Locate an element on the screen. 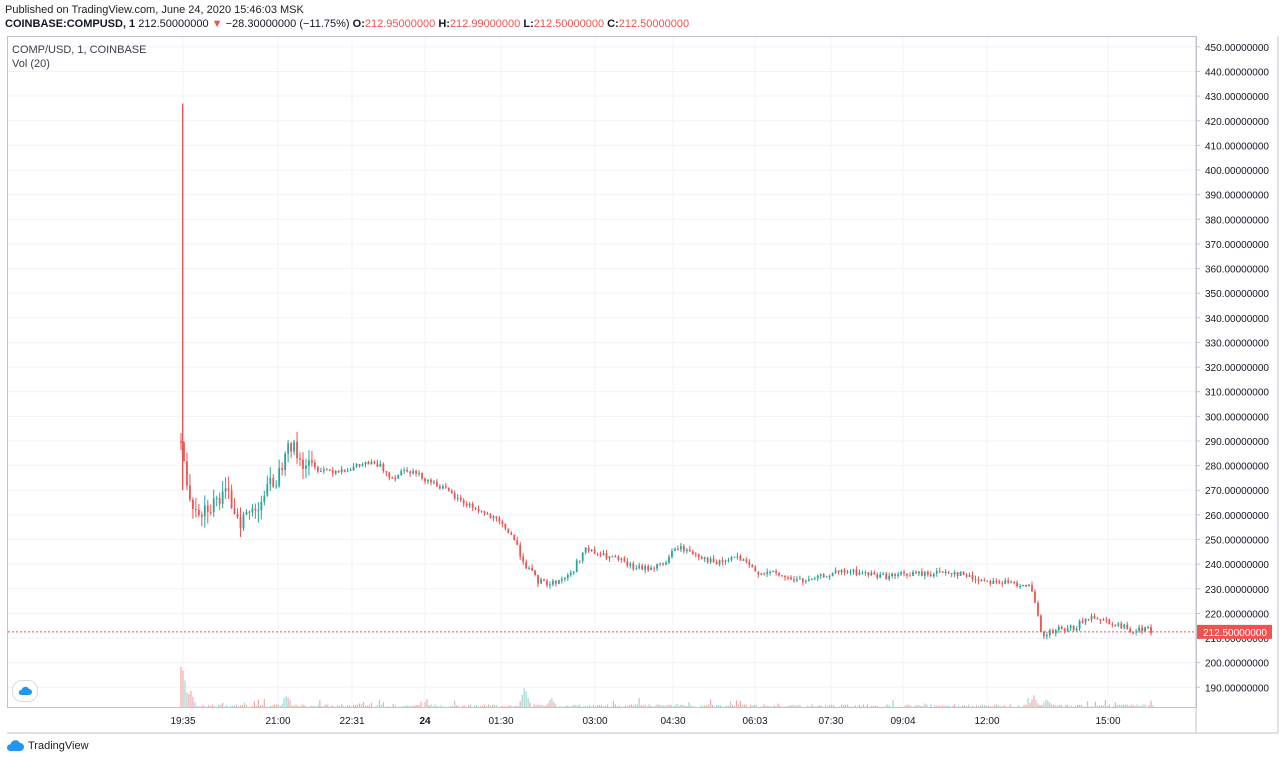 The height and width of the screenshot is (763, 1280). y-tick-label: 260.00000000 is located at coordinates (1237, 516).